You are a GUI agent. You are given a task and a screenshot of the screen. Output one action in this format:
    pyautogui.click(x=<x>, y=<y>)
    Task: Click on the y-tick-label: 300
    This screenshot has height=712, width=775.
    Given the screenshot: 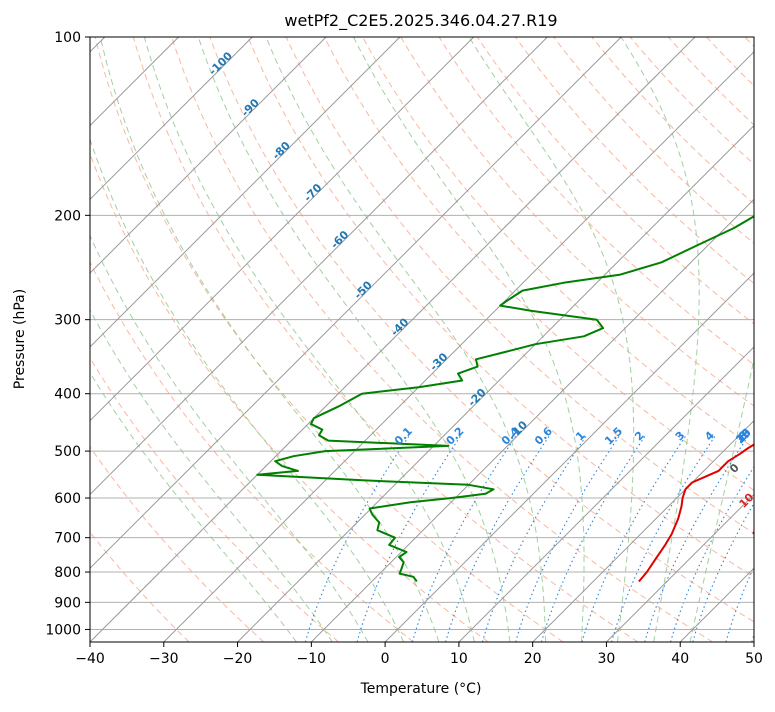 What is the action you would take?
    pyautogui.click(x=67, y=321)
    